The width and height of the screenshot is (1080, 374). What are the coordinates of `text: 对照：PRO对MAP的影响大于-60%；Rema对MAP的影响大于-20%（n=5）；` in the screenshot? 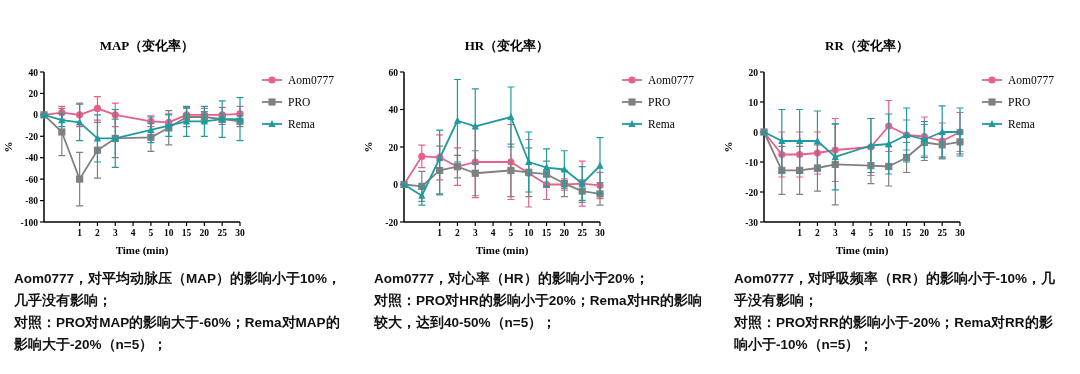 It's located at (177, 334).